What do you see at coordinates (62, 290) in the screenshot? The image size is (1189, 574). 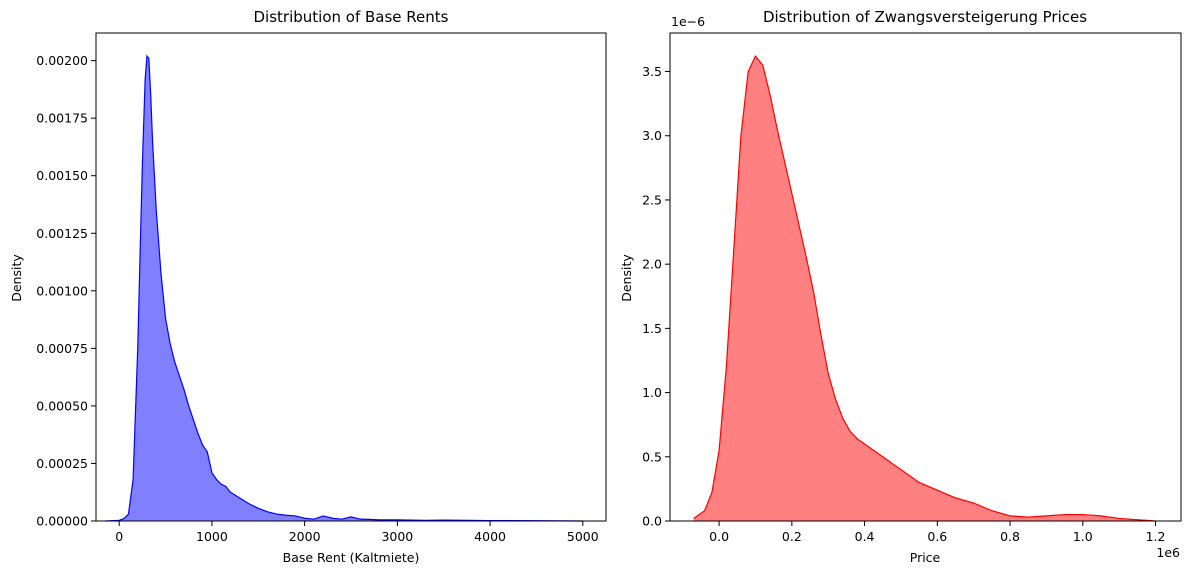 I see `y-tick-label: 0.00100` at bounding box center [62, 290].